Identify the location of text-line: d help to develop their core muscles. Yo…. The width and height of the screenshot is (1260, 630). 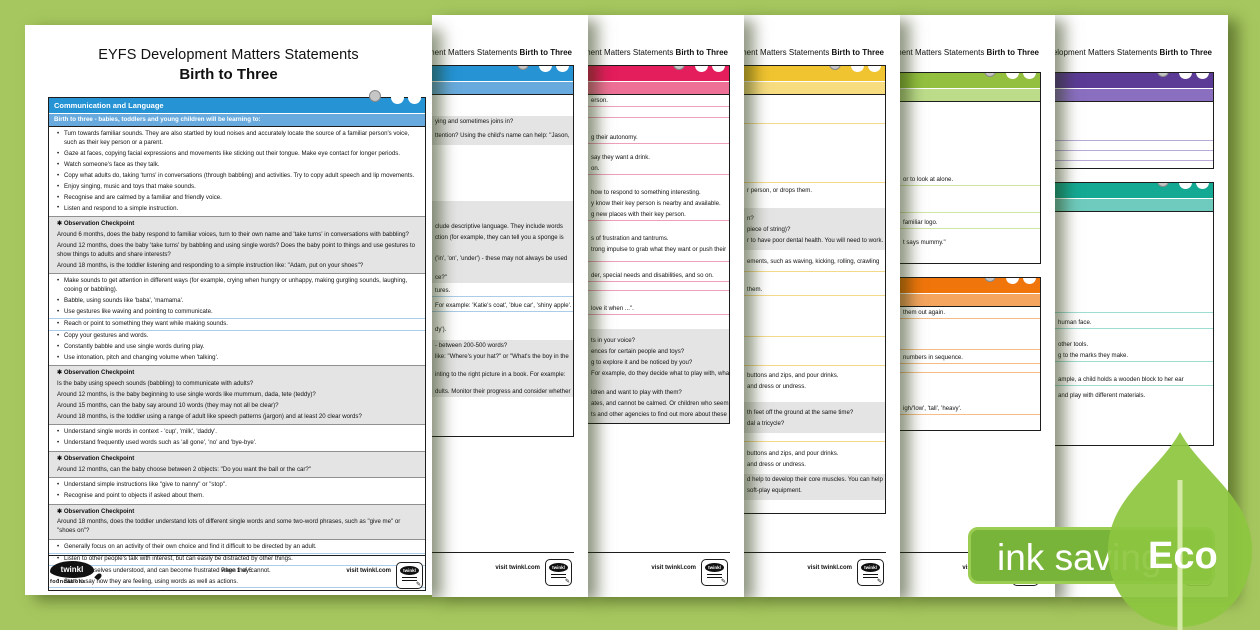
(814, 479).